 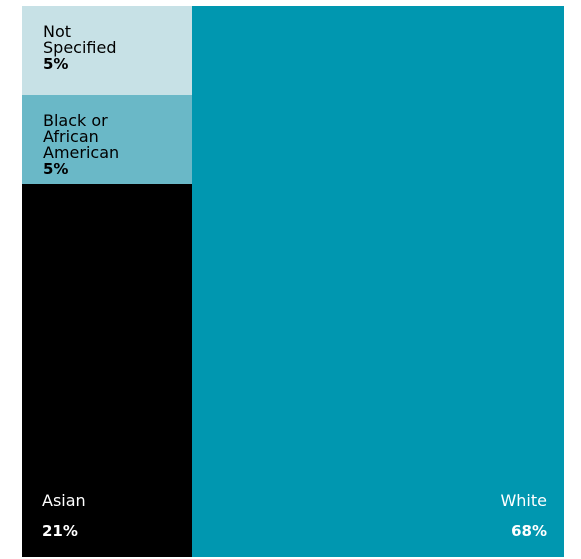 What do you see at coordinates (529, 531) in the screenshot?
I see `treemap-value-white: 68%` at bounding box center [529, 531].